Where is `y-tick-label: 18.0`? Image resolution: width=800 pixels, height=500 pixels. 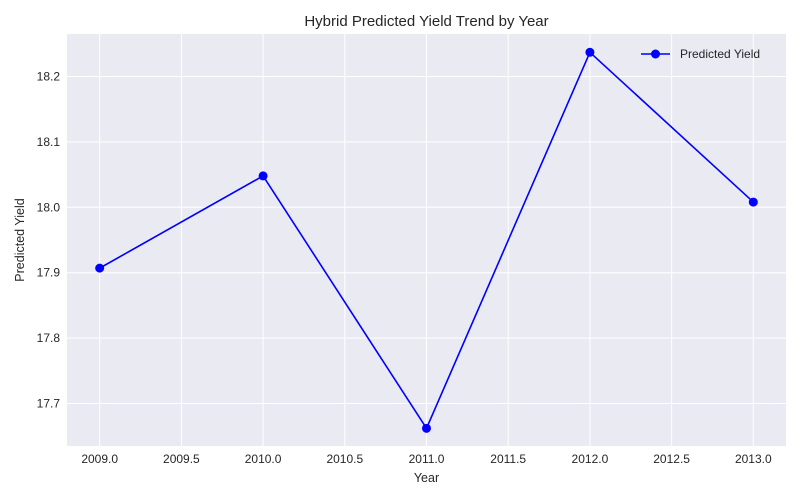 y-tick-label: 18.0 is located at coordinates (49, 207).